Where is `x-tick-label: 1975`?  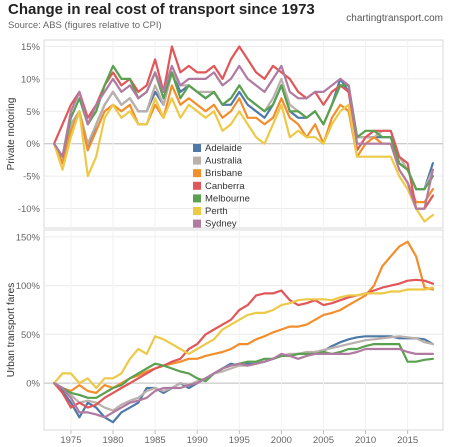 x-tick-label: 1975 is located at coordinates (70, 440).